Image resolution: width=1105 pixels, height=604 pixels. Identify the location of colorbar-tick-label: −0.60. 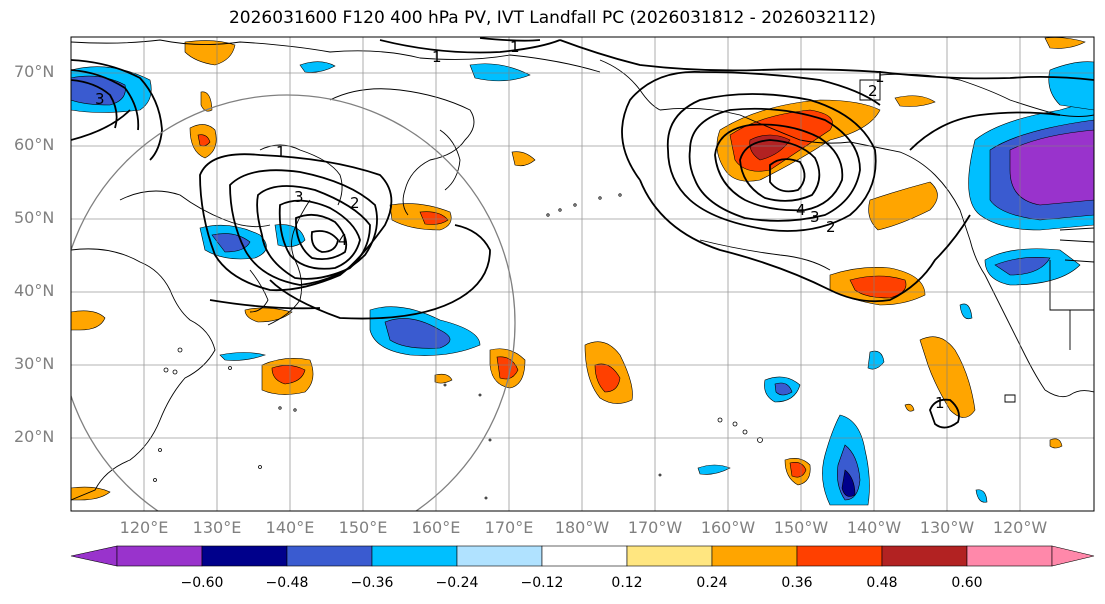
(202, 583).